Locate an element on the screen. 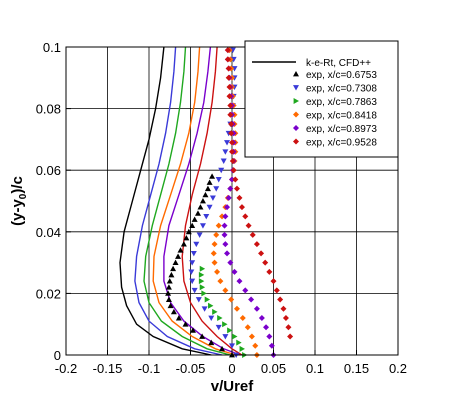  y-tick-label: 0.08 is located at coordinates (48, 109).